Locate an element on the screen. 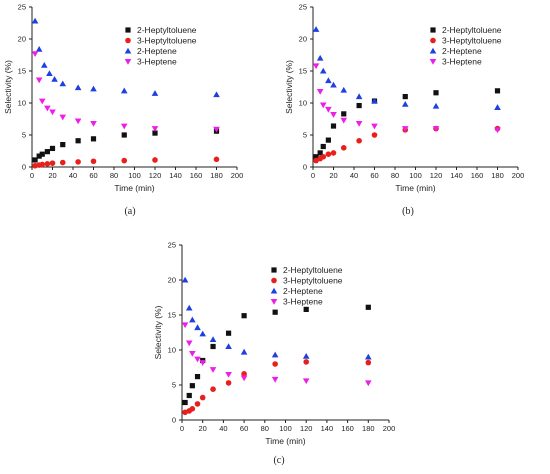 This screenshot has width=550, height=474. legend-label: 3-Heptyltoluene is located at coordinates (167, 41).